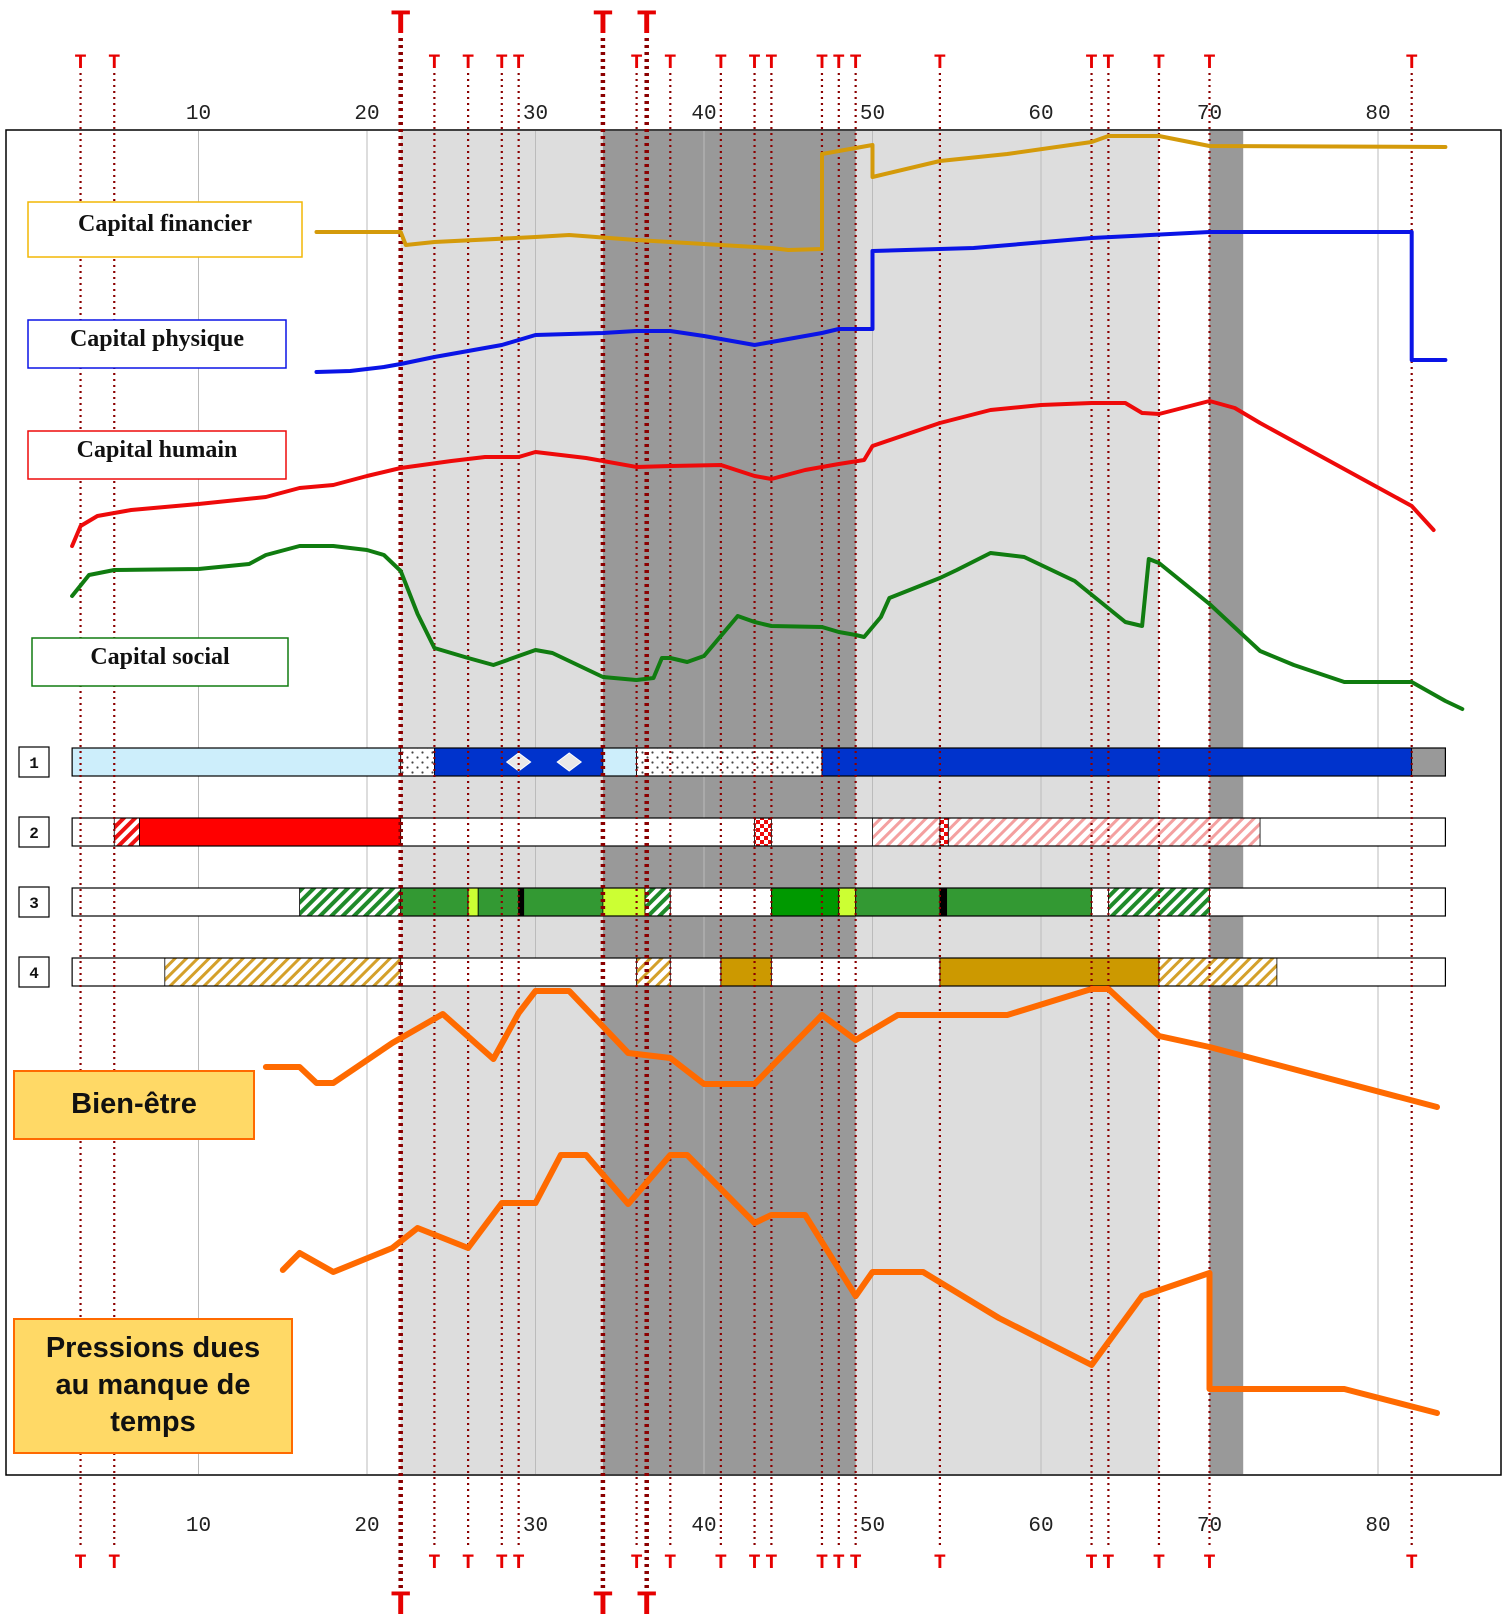  What do you see at coordinates (434, 1563) in the screenshot?
I see `transition-marker-bottom-24: T` at bounding box center [434, 1563].